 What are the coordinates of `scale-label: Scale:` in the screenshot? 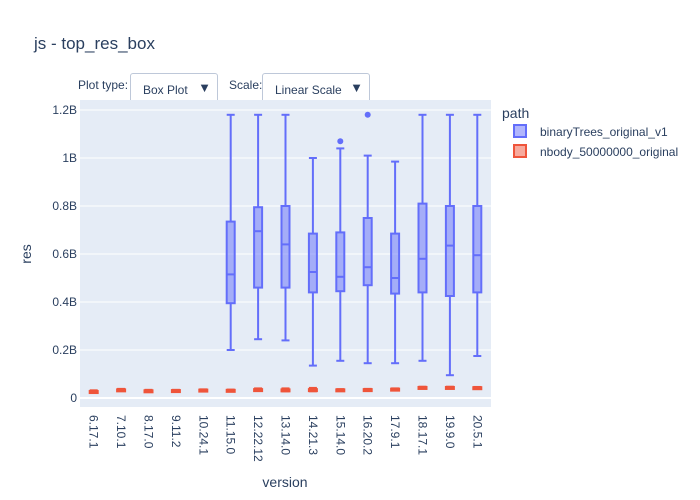 It's located at (246, 85).